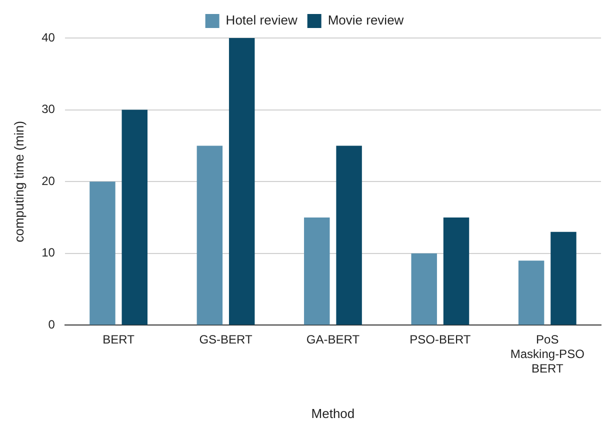 The image size is (611, 432). Describe the element at coordinates (18, 181) in the screenshot. I see `y-axis-title: computing time (min)` at that location.